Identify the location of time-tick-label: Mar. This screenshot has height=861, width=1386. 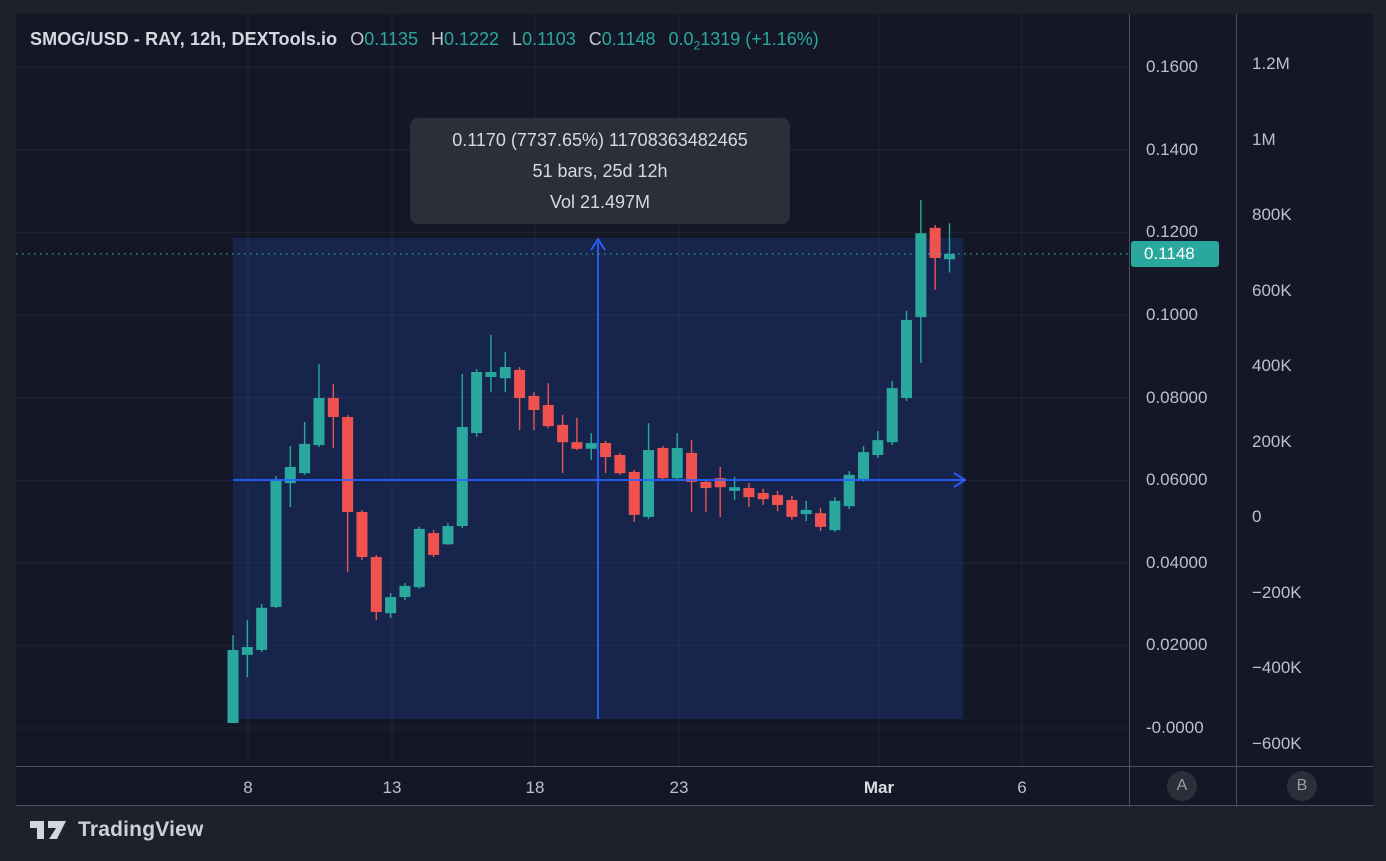
(879, 787).